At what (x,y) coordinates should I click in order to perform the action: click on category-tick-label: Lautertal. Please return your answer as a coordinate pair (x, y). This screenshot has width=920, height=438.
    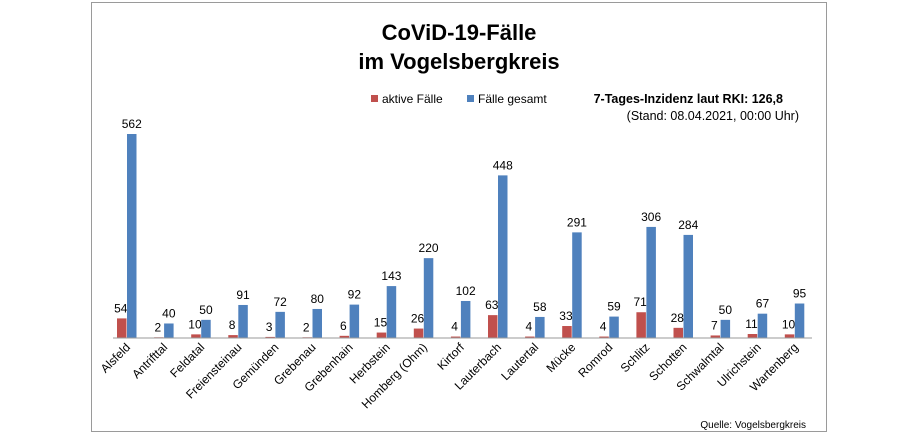
    Looking at the image, I should click on (519, 361).